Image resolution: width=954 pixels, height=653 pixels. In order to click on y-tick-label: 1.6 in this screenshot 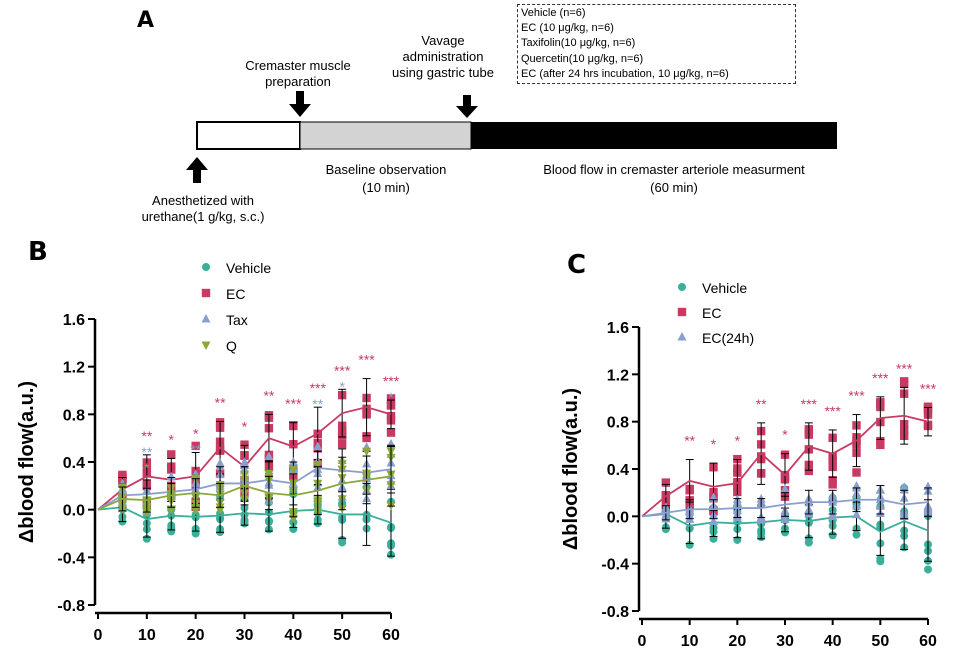, I will do `click(618, 328)`.